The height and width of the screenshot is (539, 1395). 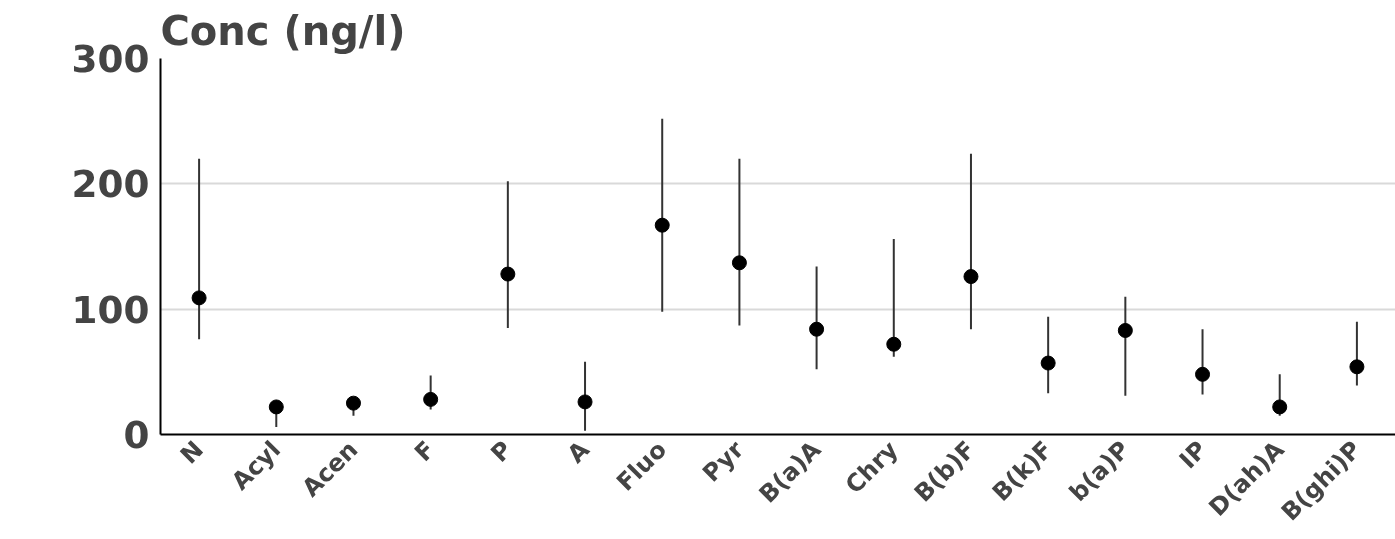 I want to click on x-tick-label: Pyr, so click(x=723, y=461).